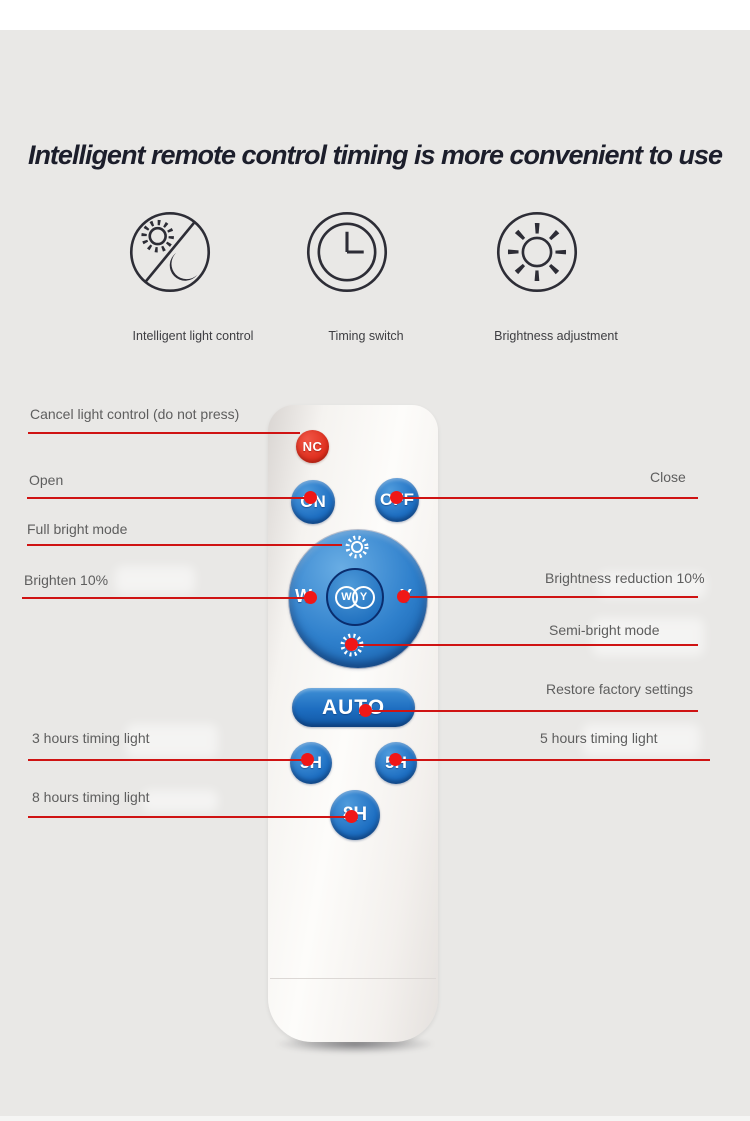  I want to click on label-5-hours: 5 hours timing light, so click(599, 738).